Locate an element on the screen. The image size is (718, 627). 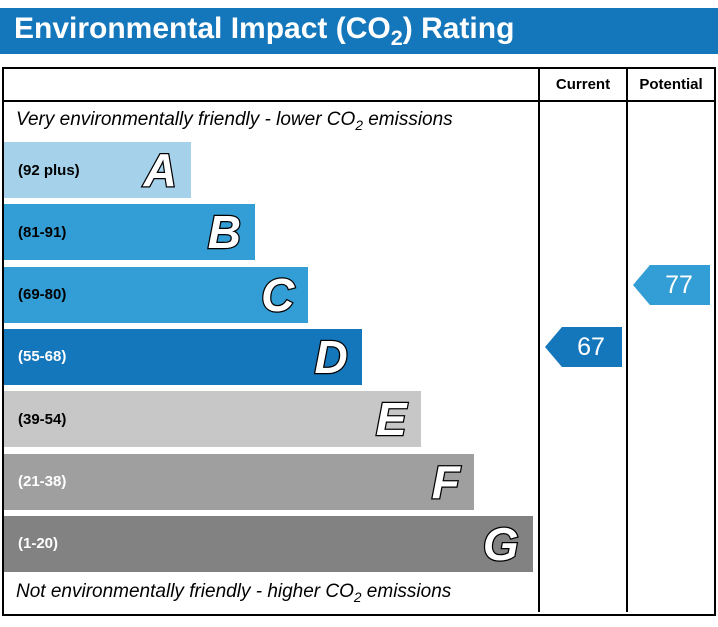
band-e-range: (39-54) is located at coordinates (42, 419).